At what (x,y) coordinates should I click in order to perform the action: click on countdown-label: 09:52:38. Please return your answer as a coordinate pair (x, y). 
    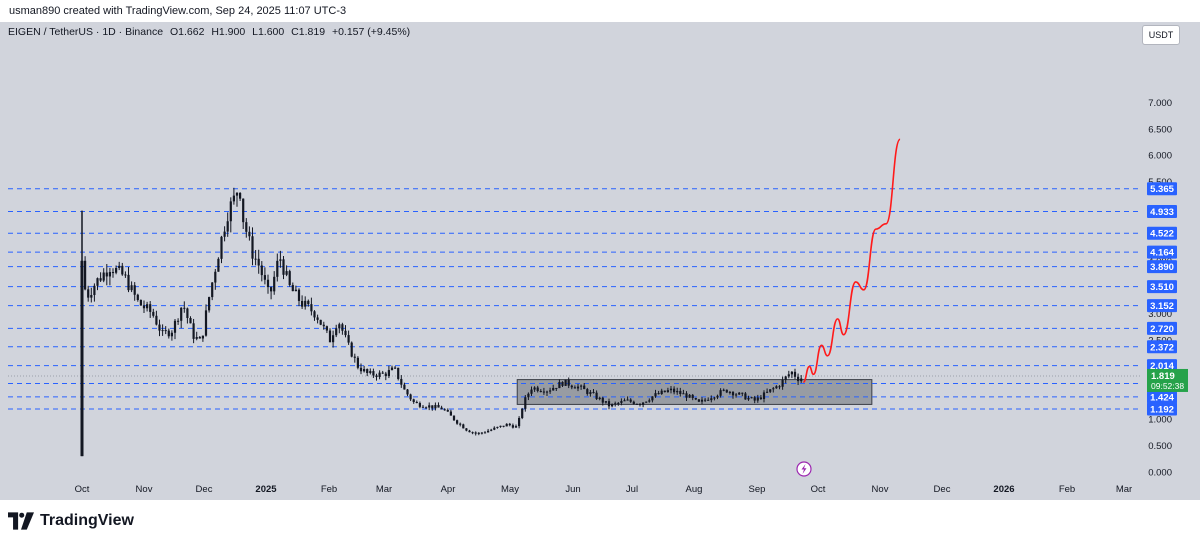
    Looking at the image, I should click on (1167, 386).